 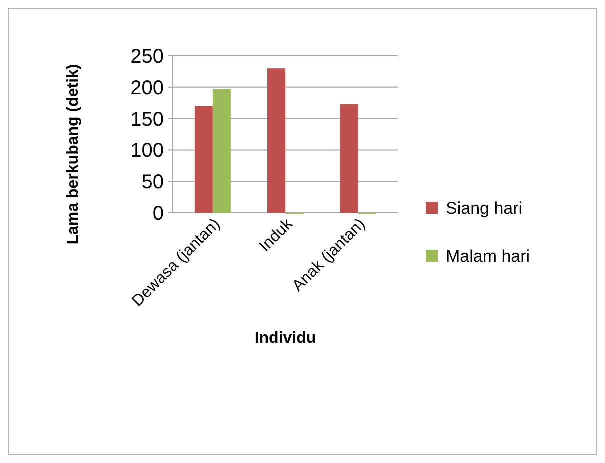 I want to click on y-axis-title: Lama berkubang (detik), so click(x=73, y=154).